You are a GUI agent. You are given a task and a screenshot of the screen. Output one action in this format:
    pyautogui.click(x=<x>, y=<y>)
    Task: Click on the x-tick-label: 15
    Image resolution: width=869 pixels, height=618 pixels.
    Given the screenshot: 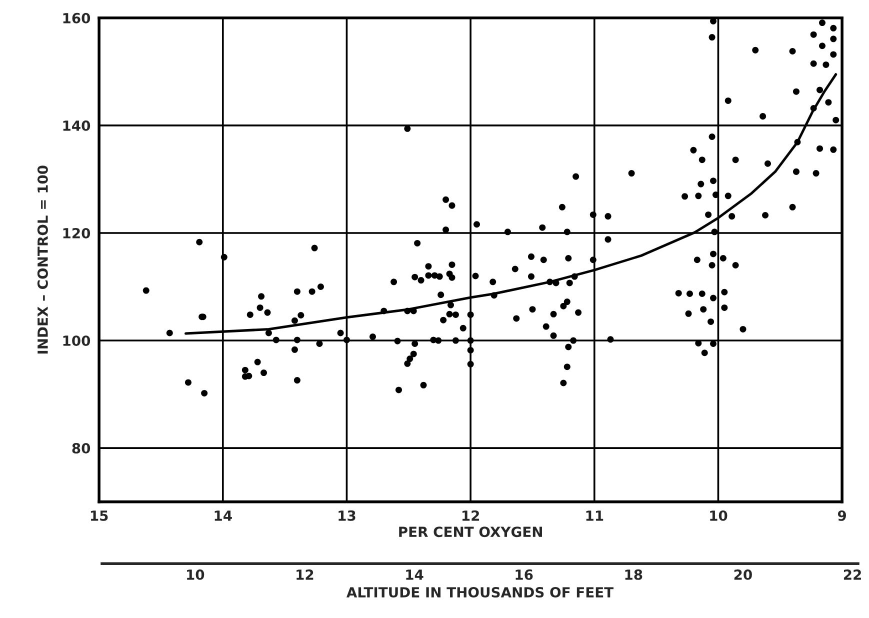 What is the action you would take?
    pyautogui.click(x=99, y=515)
    